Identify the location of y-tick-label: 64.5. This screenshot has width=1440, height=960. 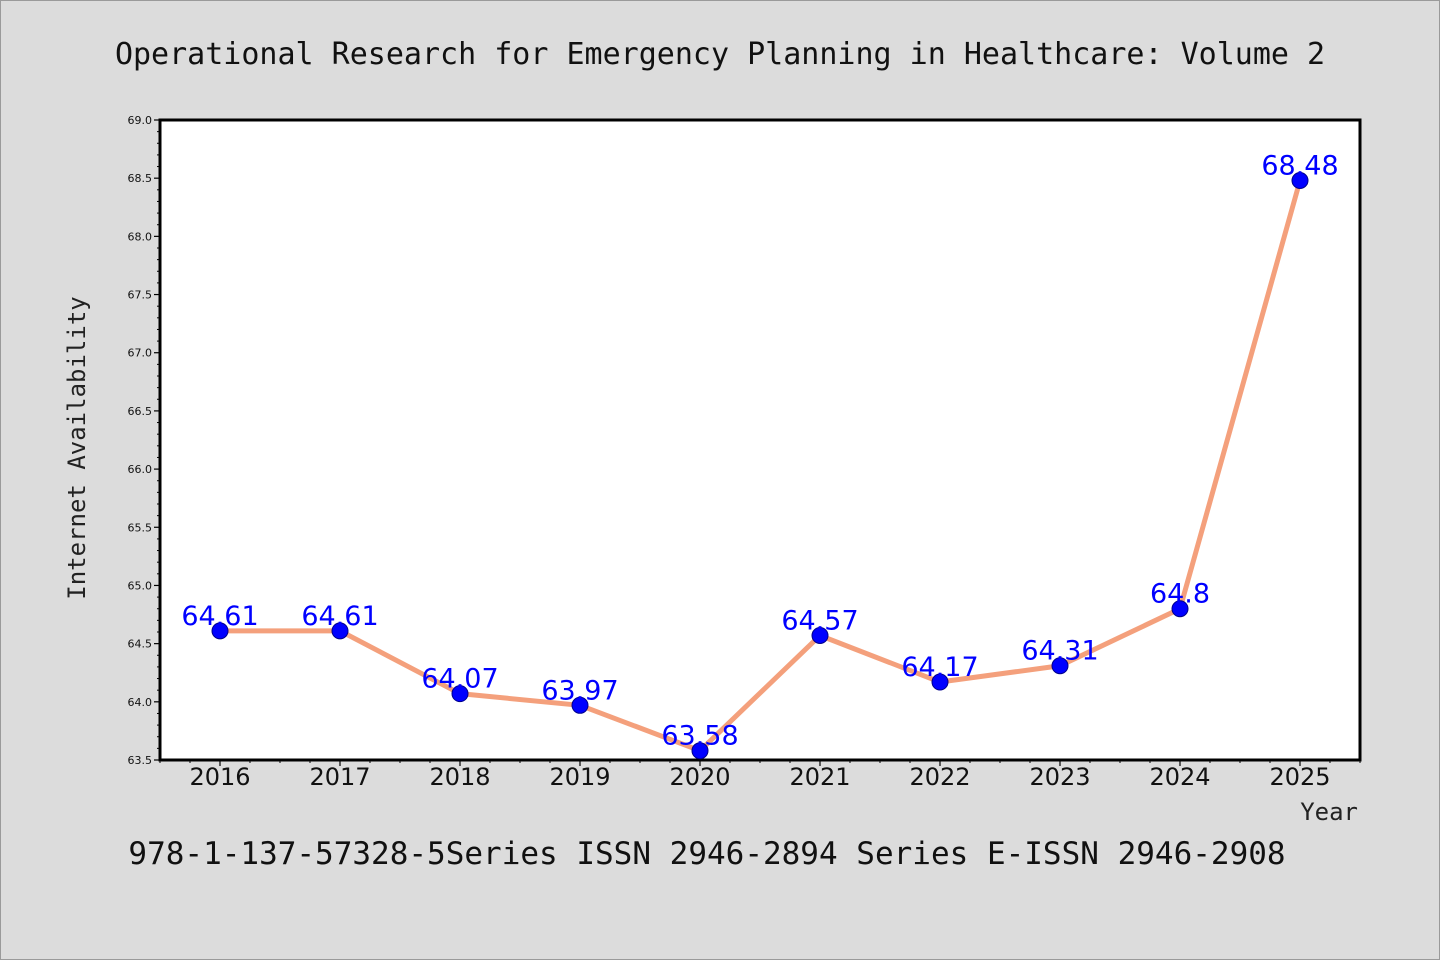
(140, 644).